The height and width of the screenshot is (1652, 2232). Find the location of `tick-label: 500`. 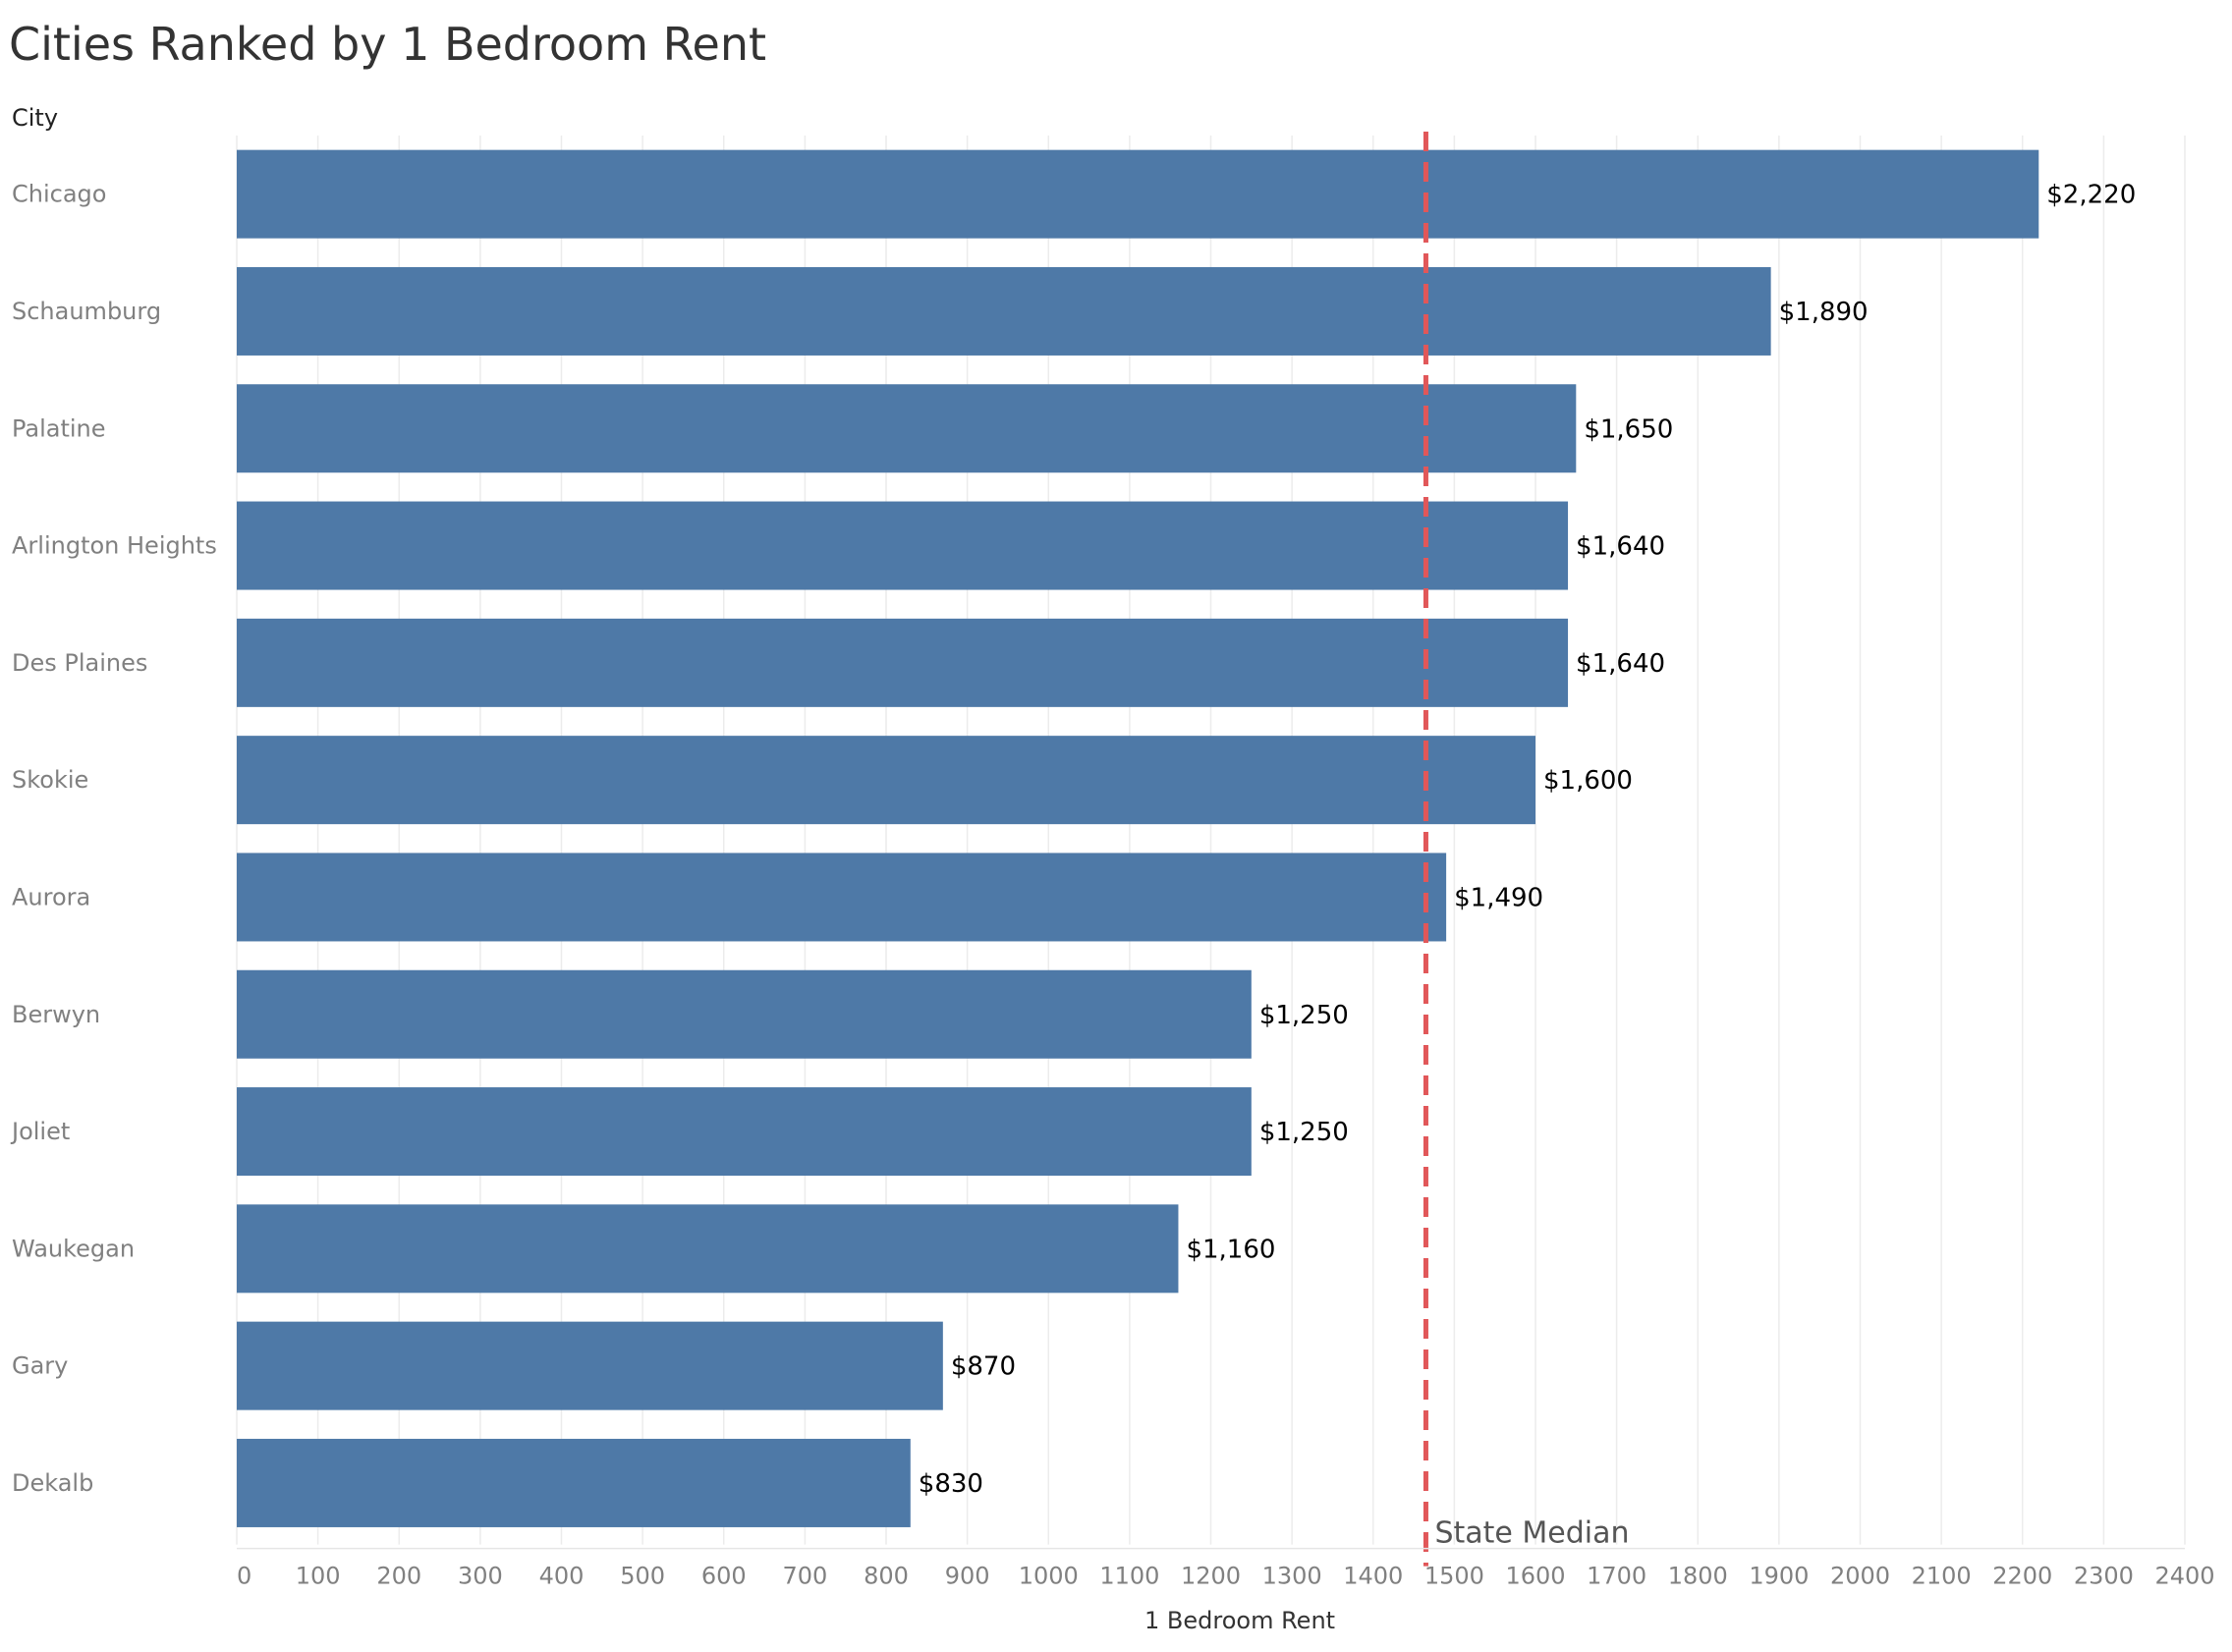

tick-label: 500 is located at coordinates (643, 1576).